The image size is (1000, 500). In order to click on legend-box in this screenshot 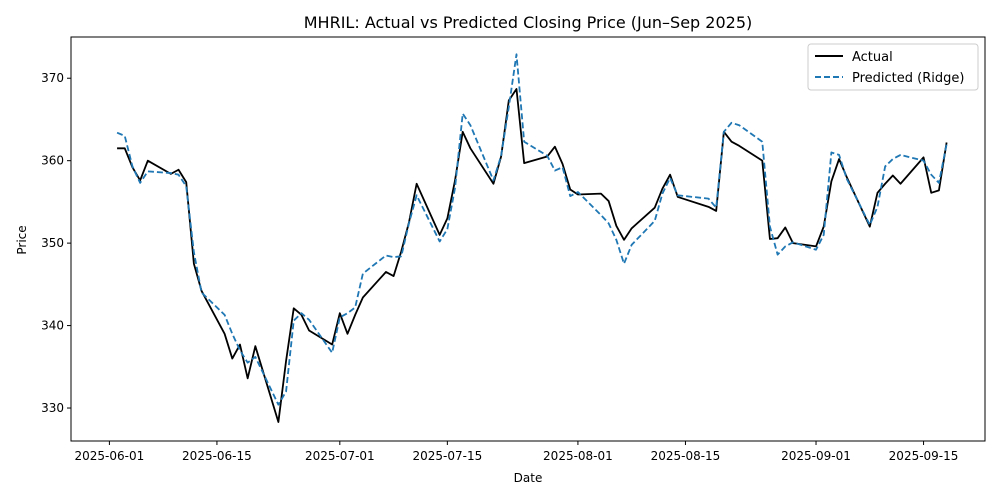, I will do `click(893, 67)`.